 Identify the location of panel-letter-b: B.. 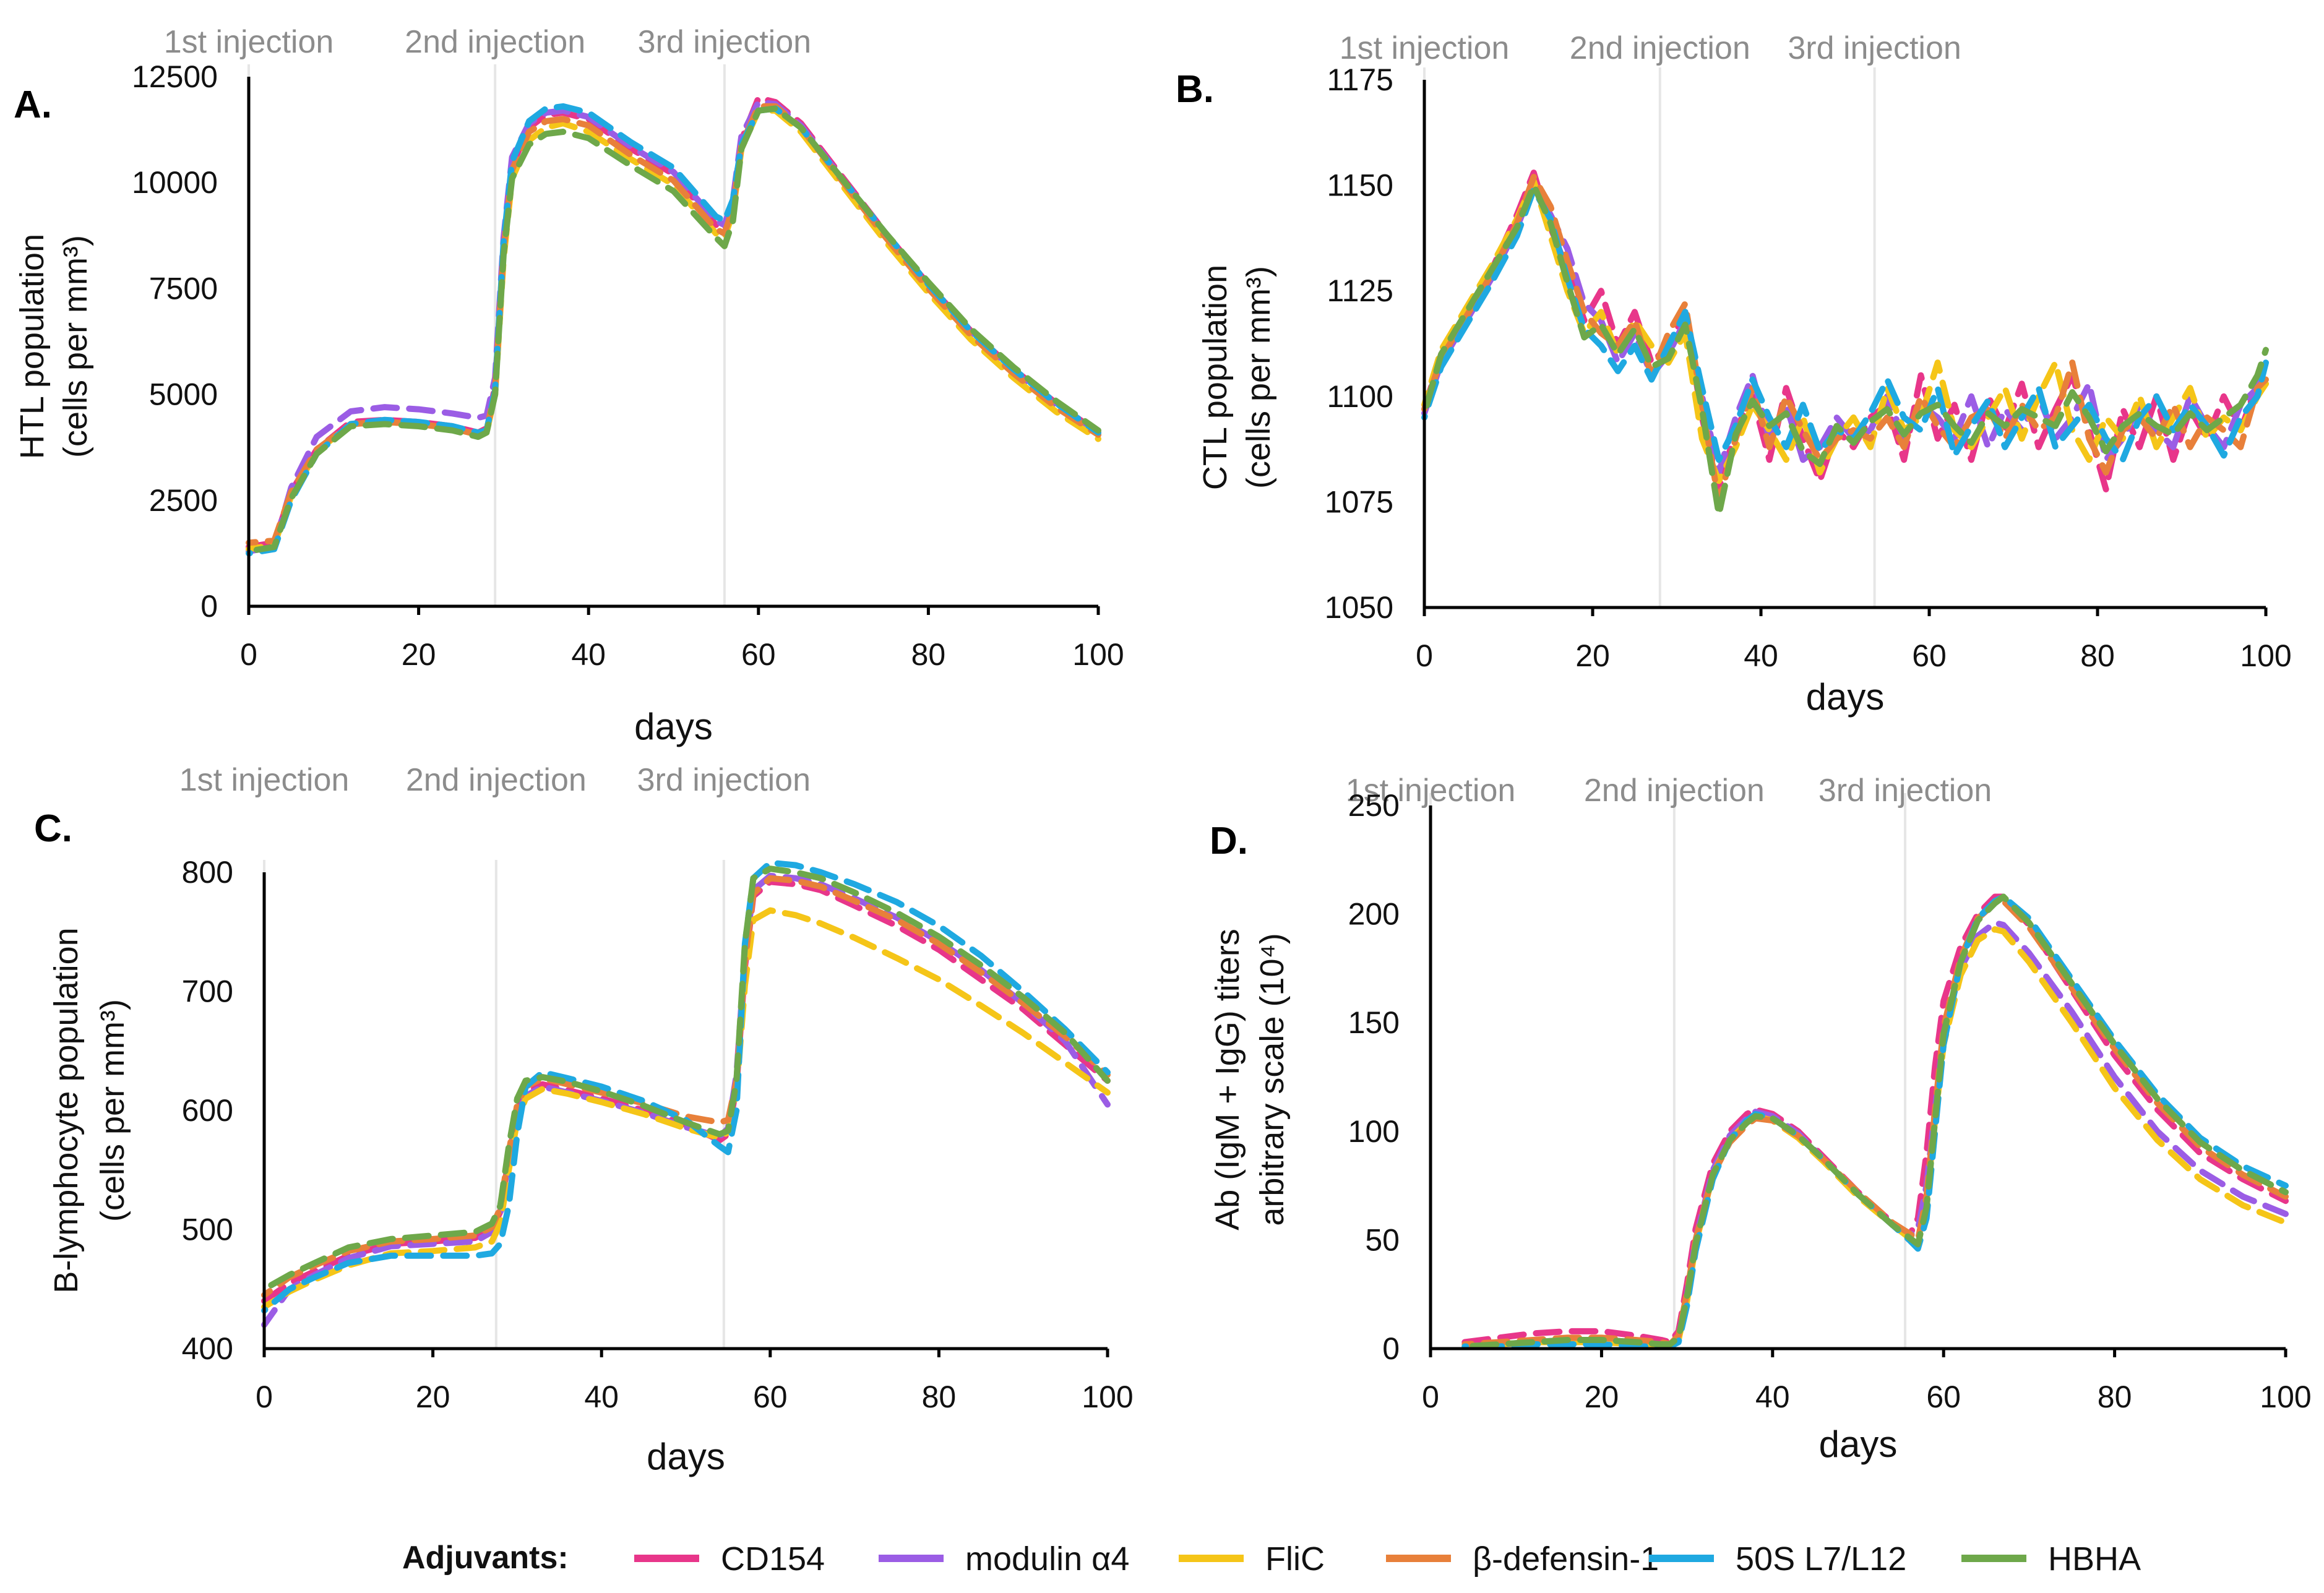
(1195, 89).